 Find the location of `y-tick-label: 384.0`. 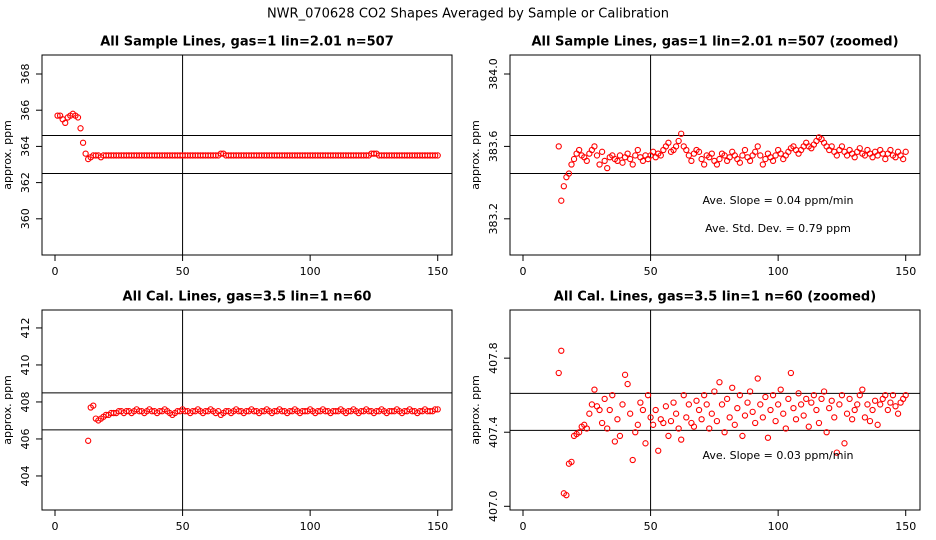

y-tick-label: 384.0 is located at coordinates (493, 74).